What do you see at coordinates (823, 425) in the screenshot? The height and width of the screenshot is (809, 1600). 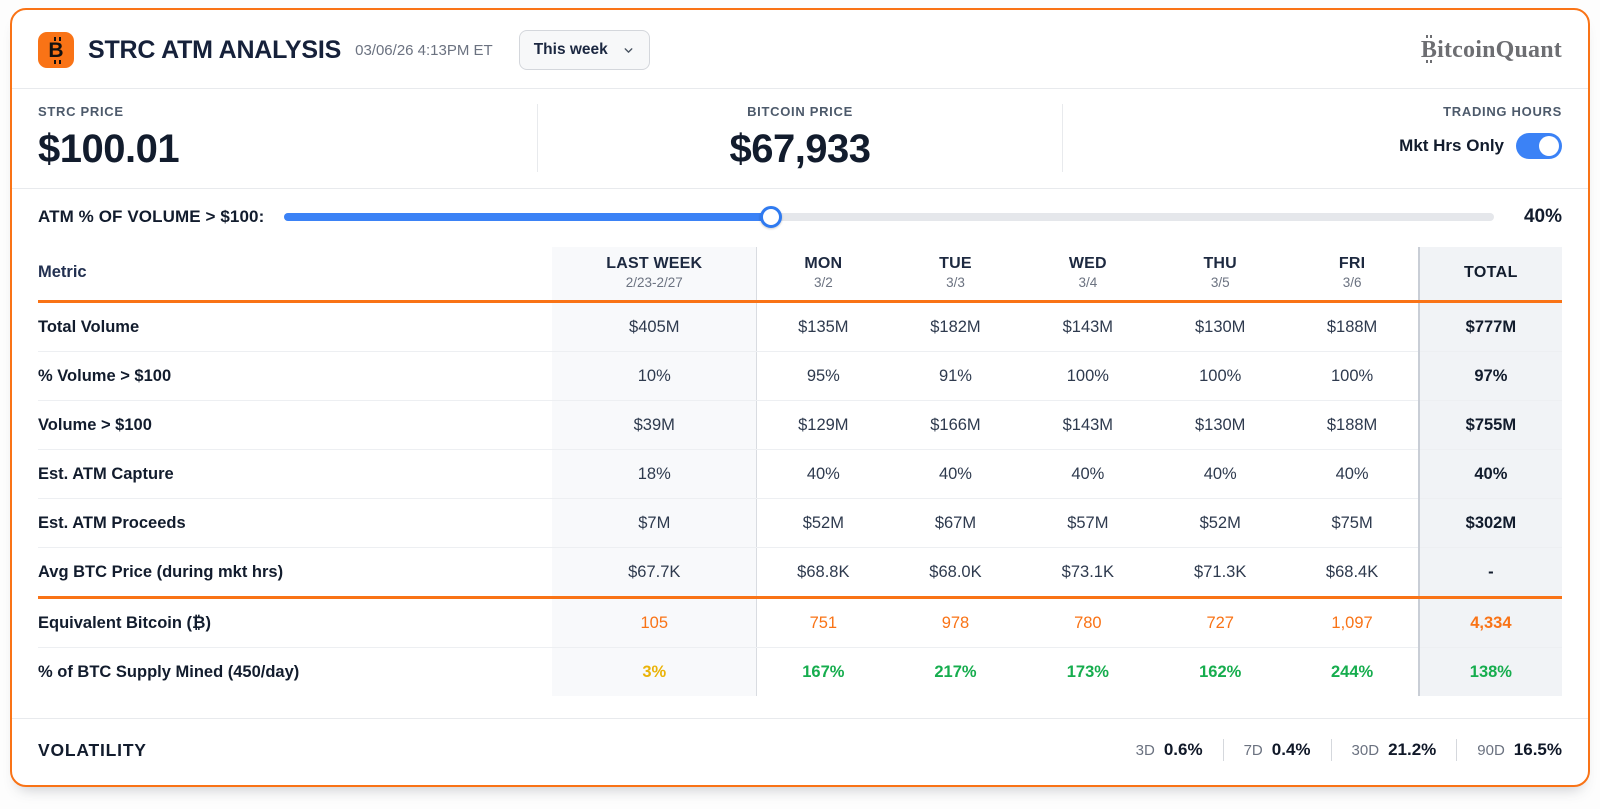 I see `table-cell: $129M` at bounding box center [823, 425].